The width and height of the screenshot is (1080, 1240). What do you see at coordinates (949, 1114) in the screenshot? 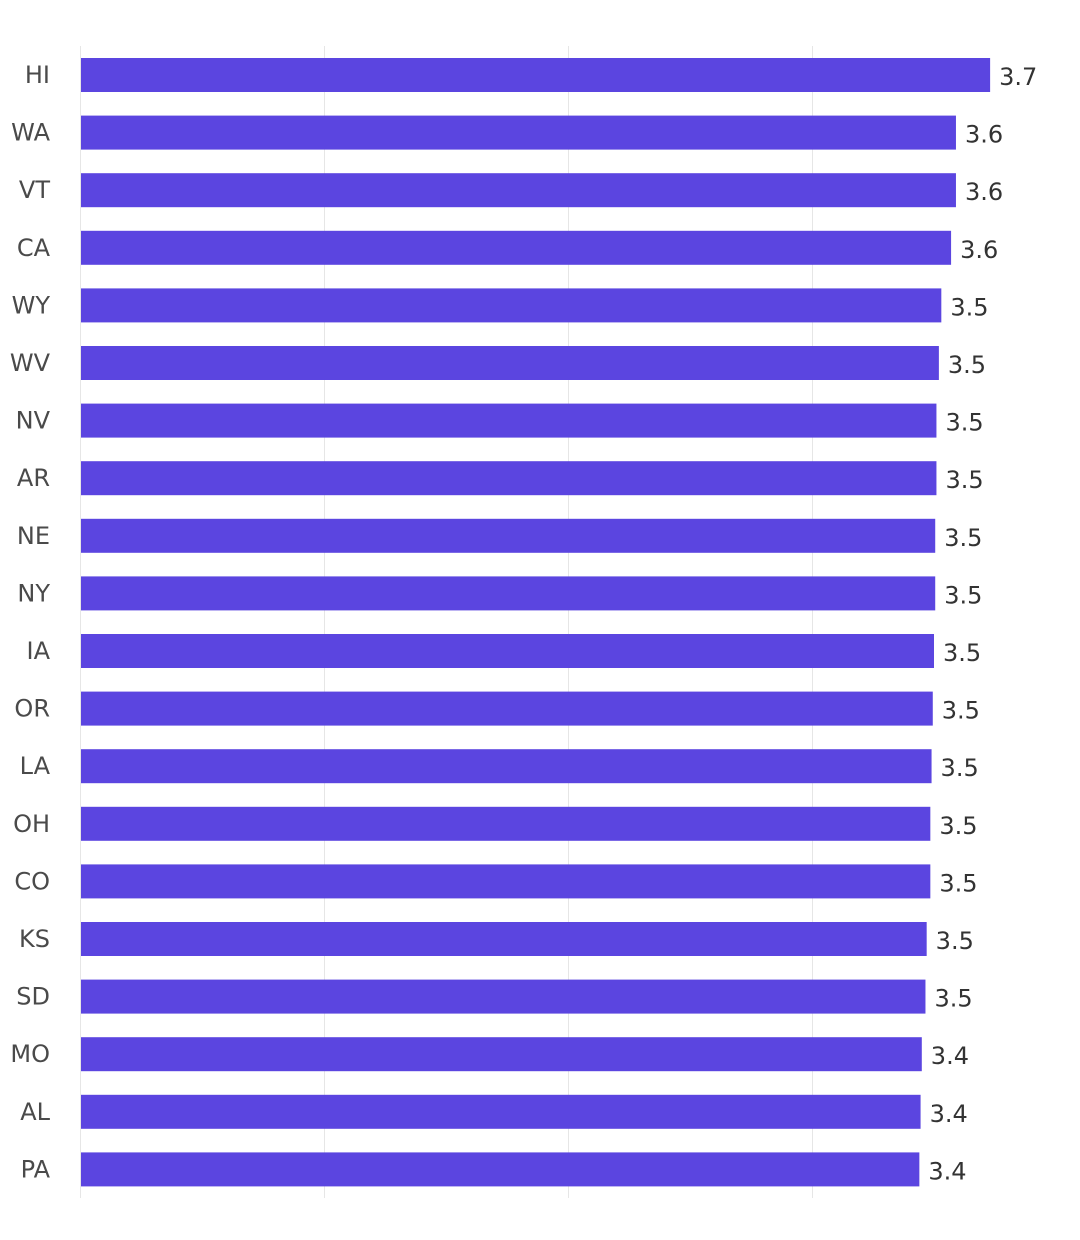
I see `value-label-al: 3.4` at bounding box center [949, 1114].